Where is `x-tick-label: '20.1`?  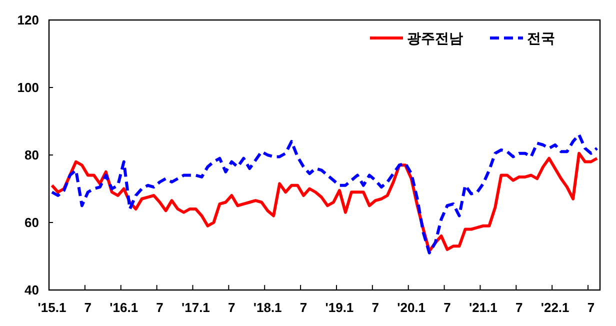
x-tick-label: '20.1 is located at coordinates (411, 307).